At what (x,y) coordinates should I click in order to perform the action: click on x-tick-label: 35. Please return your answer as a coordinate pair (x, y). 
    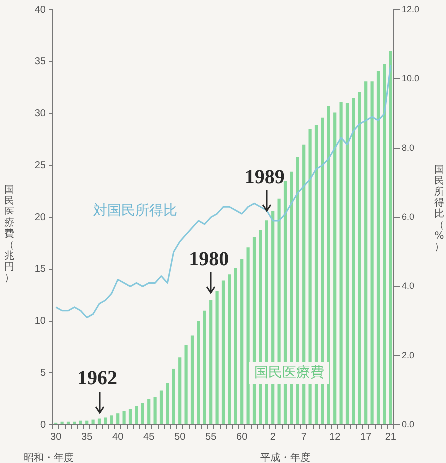
    Looking at the image, I should click on (88, 437).